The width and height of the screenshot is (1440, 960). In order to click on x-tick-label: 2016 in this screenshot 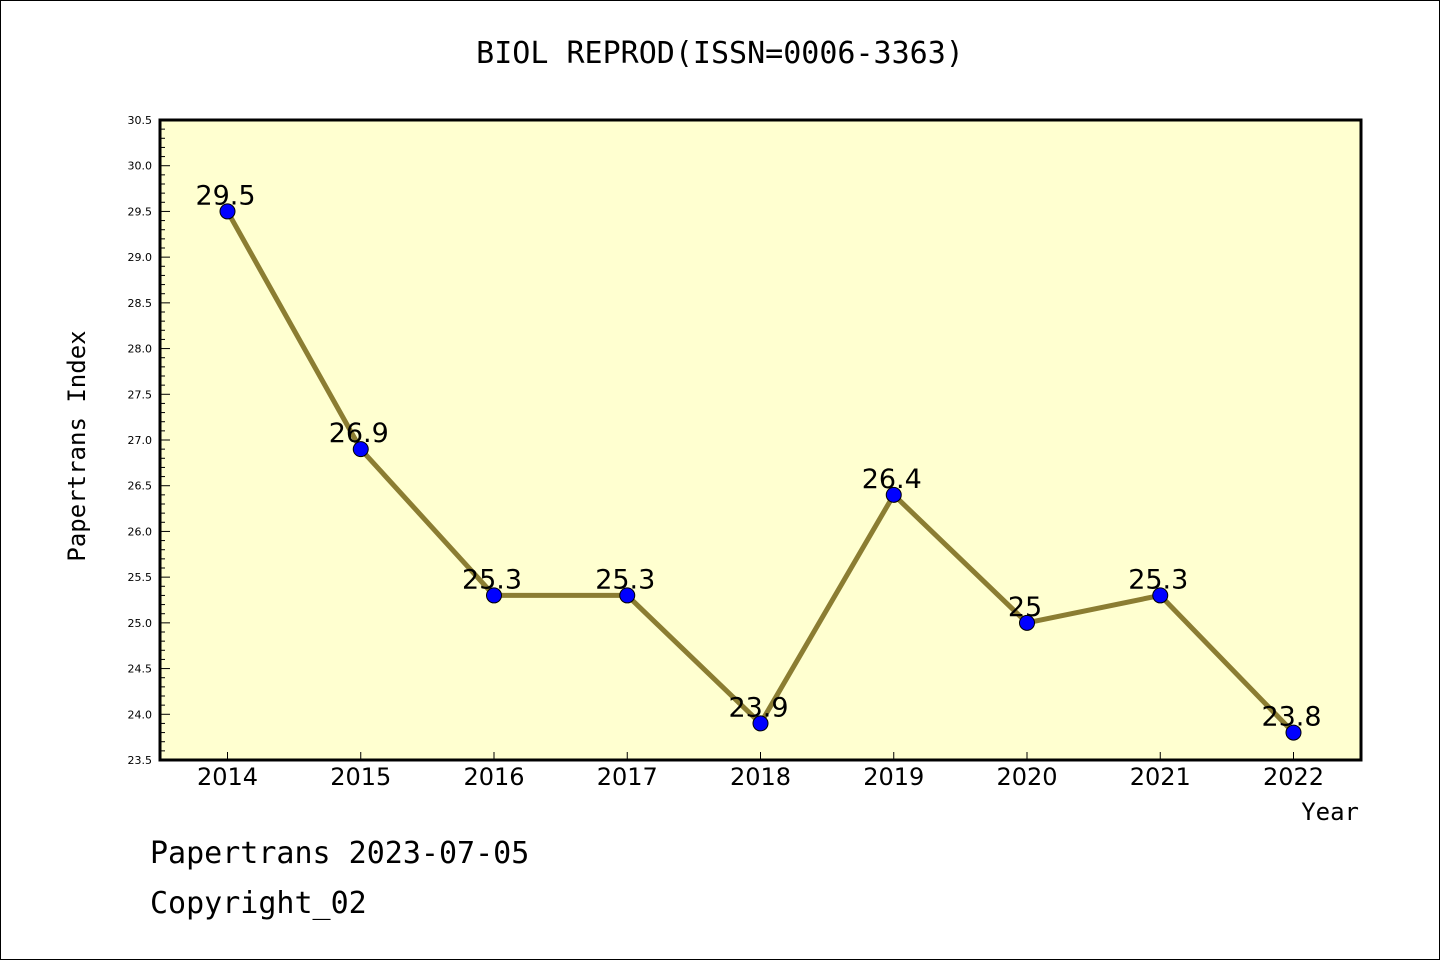, I will do `click(493, 777)`.